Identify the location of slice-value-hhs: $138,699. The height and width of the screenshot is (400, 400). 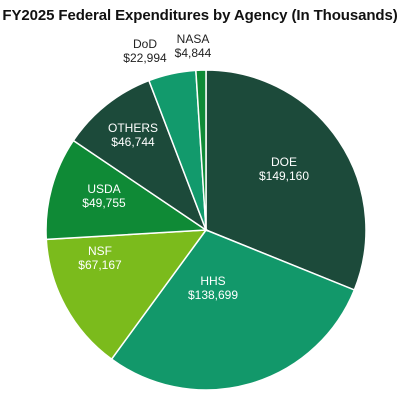
(213, 295).